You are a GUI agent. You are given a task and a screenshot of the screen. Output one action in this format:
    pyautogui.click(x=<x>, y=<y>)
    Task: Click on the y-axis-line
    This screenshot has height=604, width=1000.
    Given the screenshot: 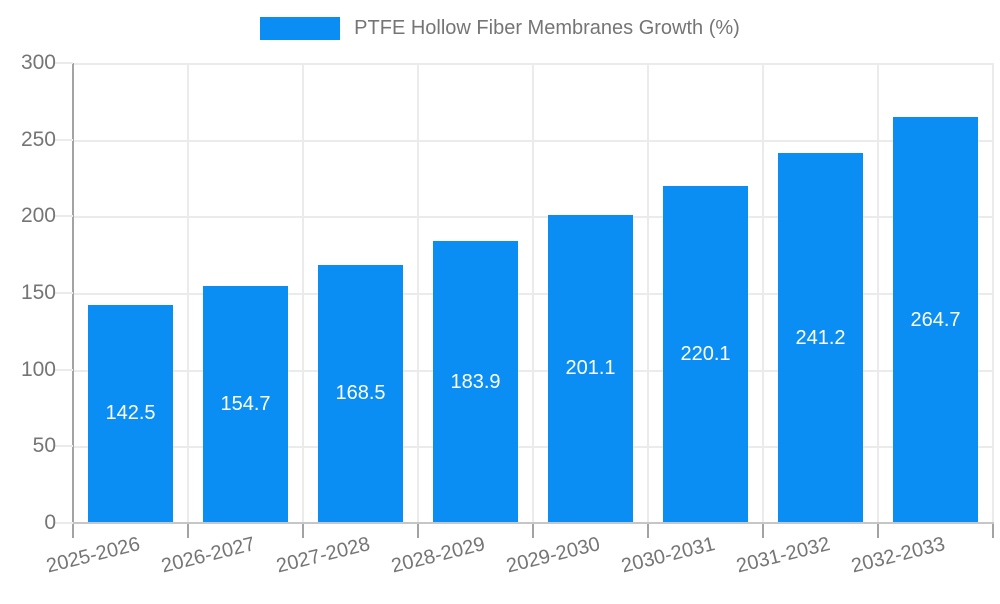 What is the action you would take?
    pyautogui.click(x=73, y=293)
    